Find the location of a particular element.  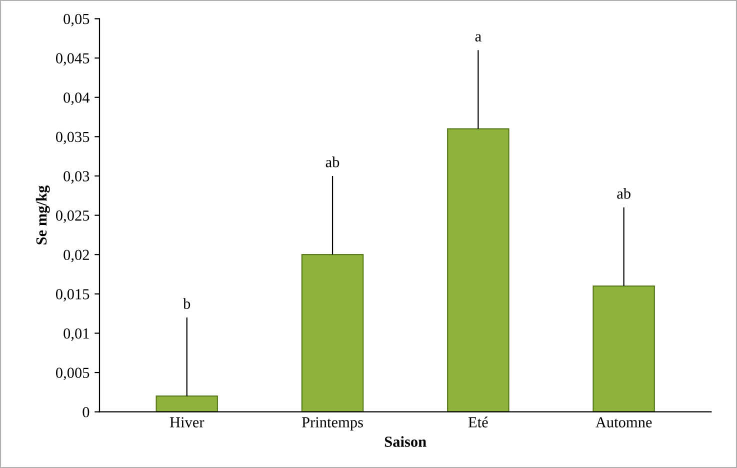

y-tick-label: 0,005 is located at coordinates (73, 374).